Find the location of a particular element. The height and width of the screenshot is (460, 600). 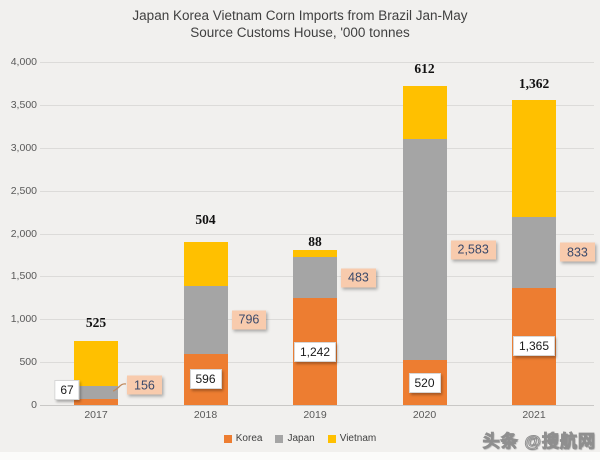

korea-label-2019: 1,242 is located at coordinates (315, 351).